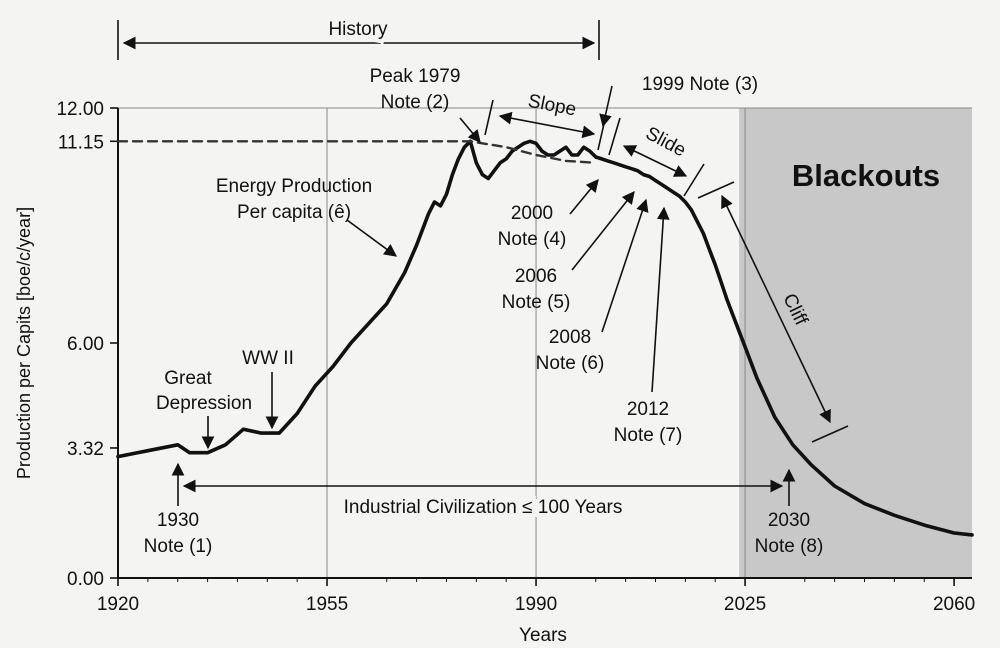  I want to click on note-1930-year: 1930, so click(178, 520).